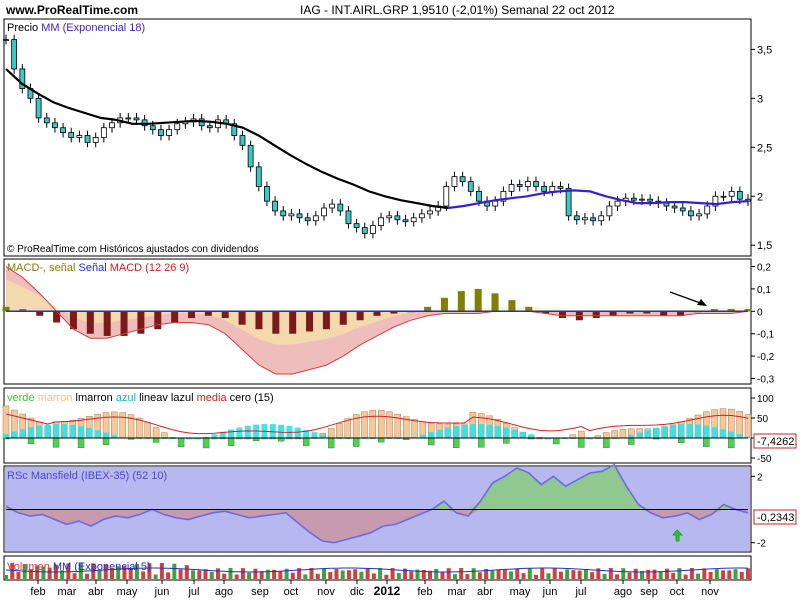 The image size is (800, 605). I want to click on osc-tick-label: 100, so click(765, 399).